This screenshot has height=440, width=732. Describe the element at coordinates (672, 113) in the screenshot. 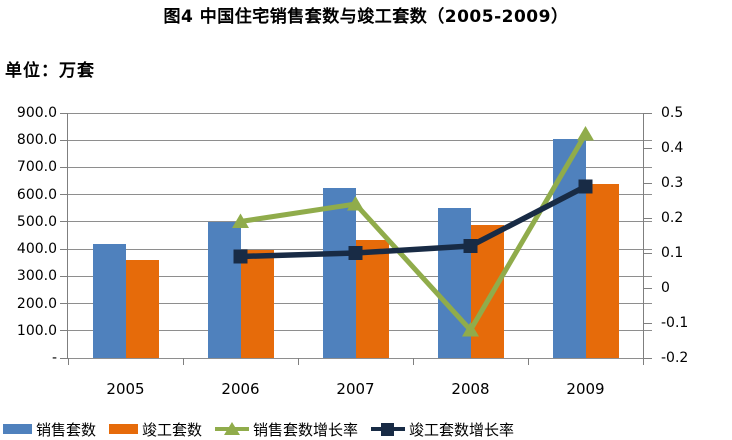

I see `right-axis-tick-label: 0.5` at that location.